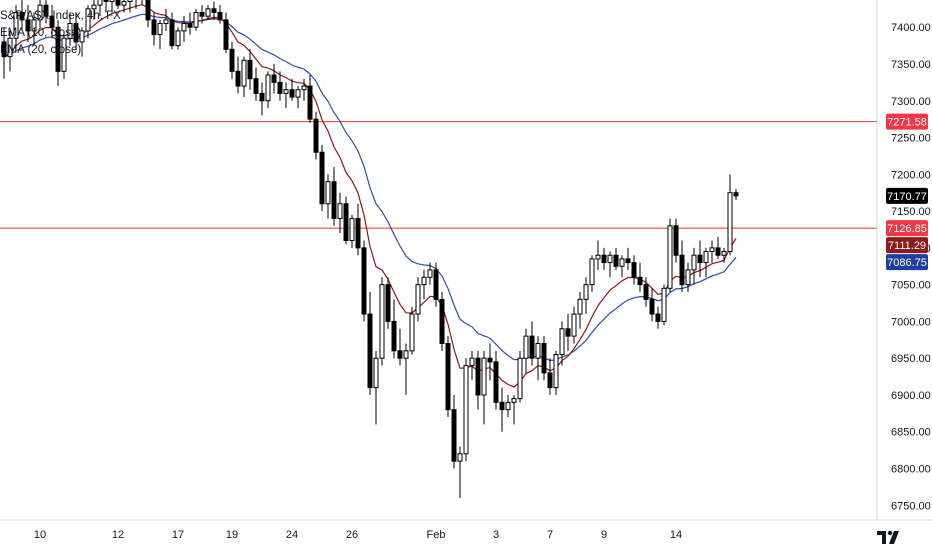  I want to click on x-tick-label: 19, so click(232, 535).